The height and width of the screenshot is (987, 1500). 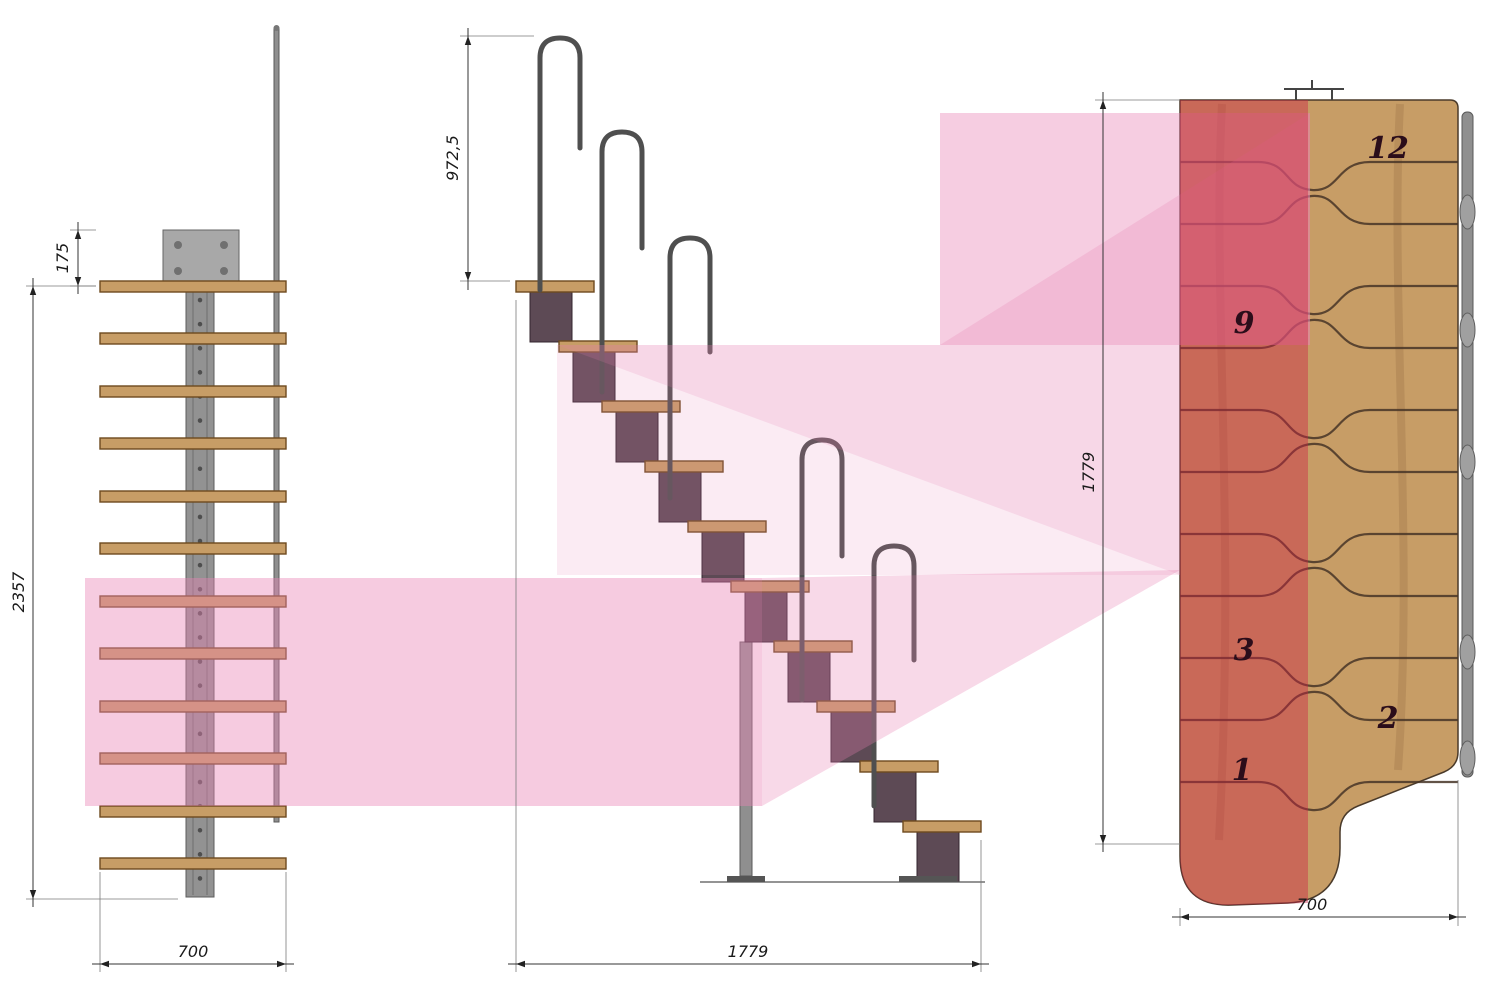 What do you see at coordinates (928, 879) in the screenshot?
I see `end-base-plate` at bounding box center [928, 879].